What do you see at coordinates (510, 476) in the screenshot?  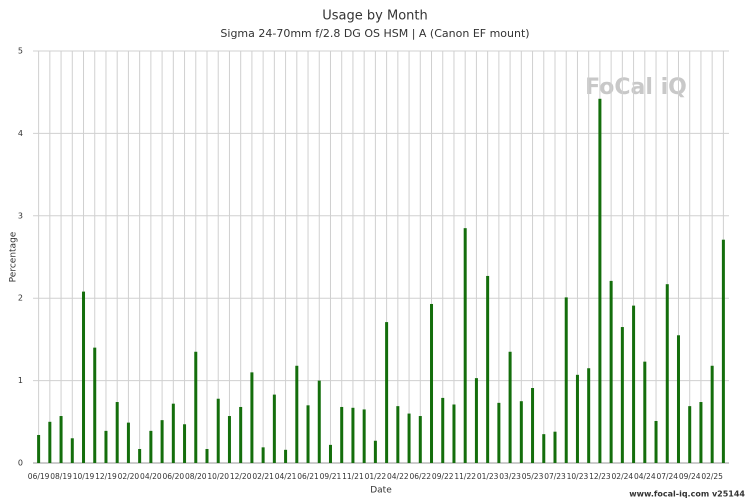 I see `x-tick-label: 03/23` at bounding box center [510, 476].